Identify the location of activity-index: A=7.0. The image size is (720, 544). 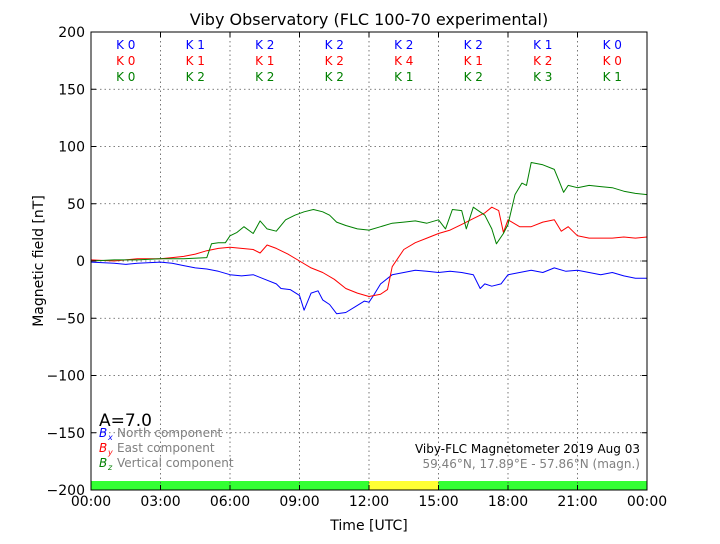
(125, 421).